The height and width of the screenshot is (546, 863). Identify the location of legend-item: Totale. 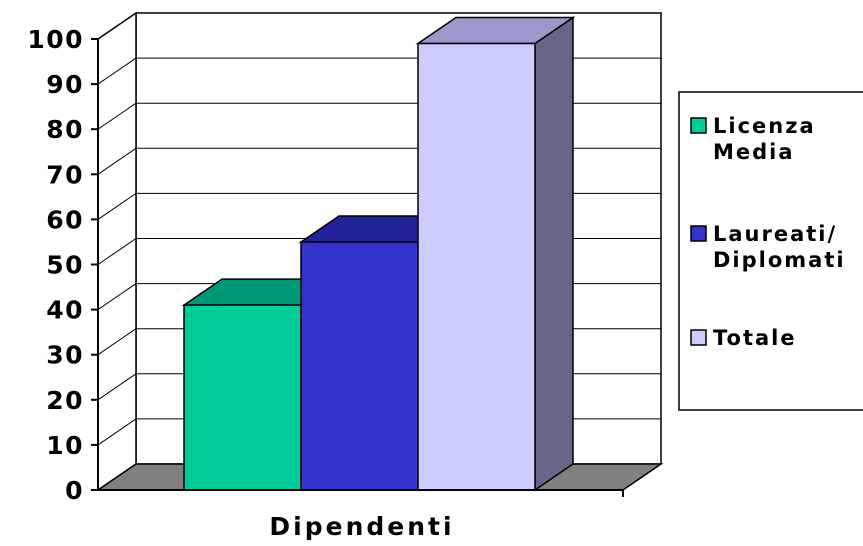
(743, 338).